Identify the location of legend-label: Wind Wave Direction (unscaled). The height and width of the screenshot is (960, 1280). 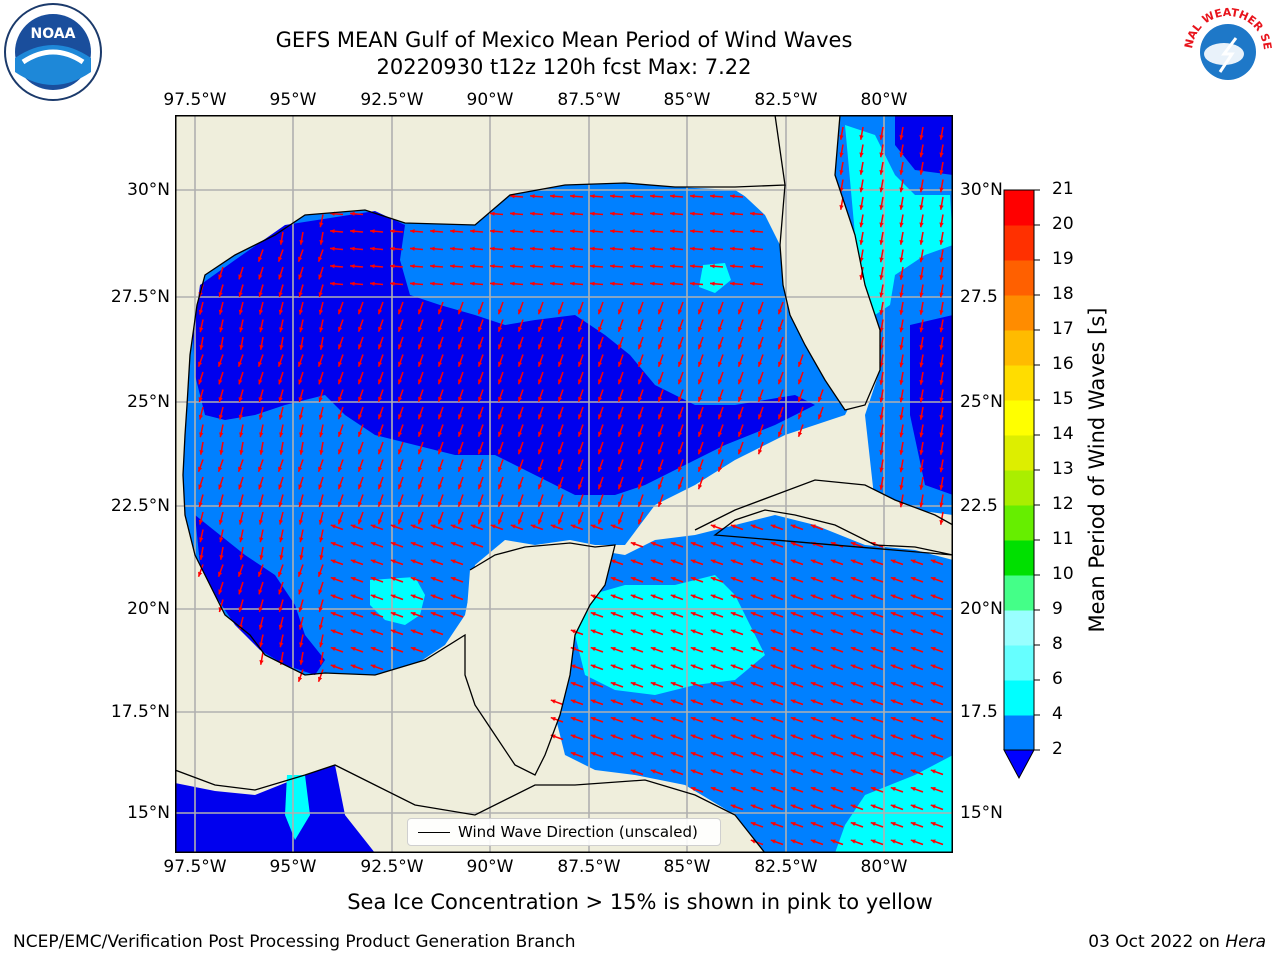
(578, 832).